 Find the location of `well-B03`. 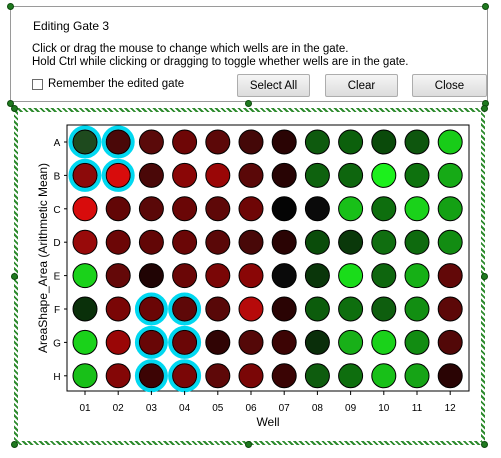

well-B03 is located at coordinates (151, 175).